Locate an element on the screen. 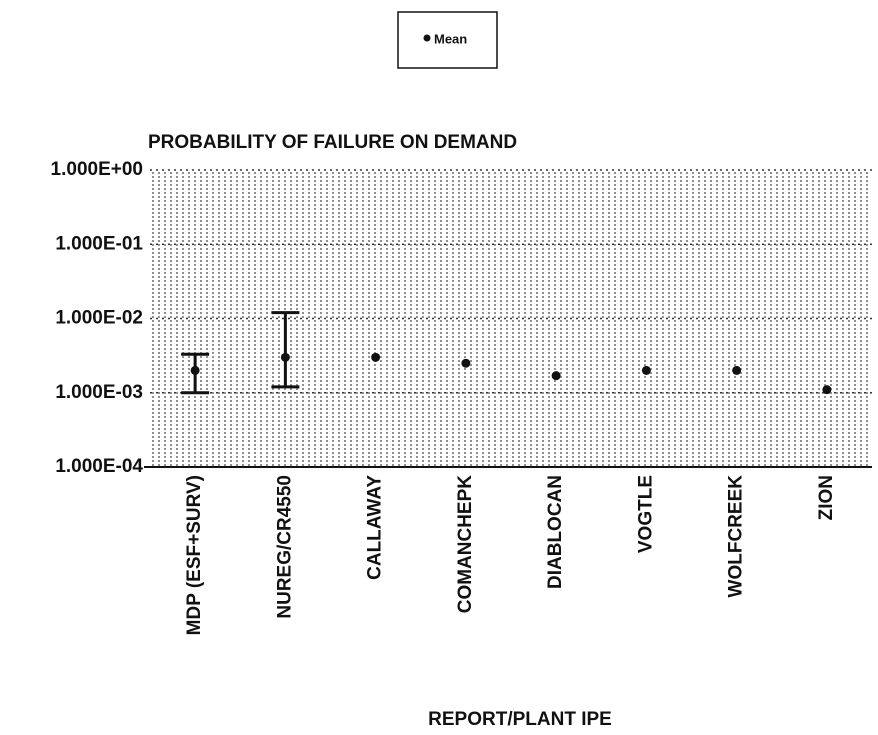 The width and height of the screenshot is (878, 735). x-tick-label: NUREG/CR4550 is located at coordinates (284, 547).